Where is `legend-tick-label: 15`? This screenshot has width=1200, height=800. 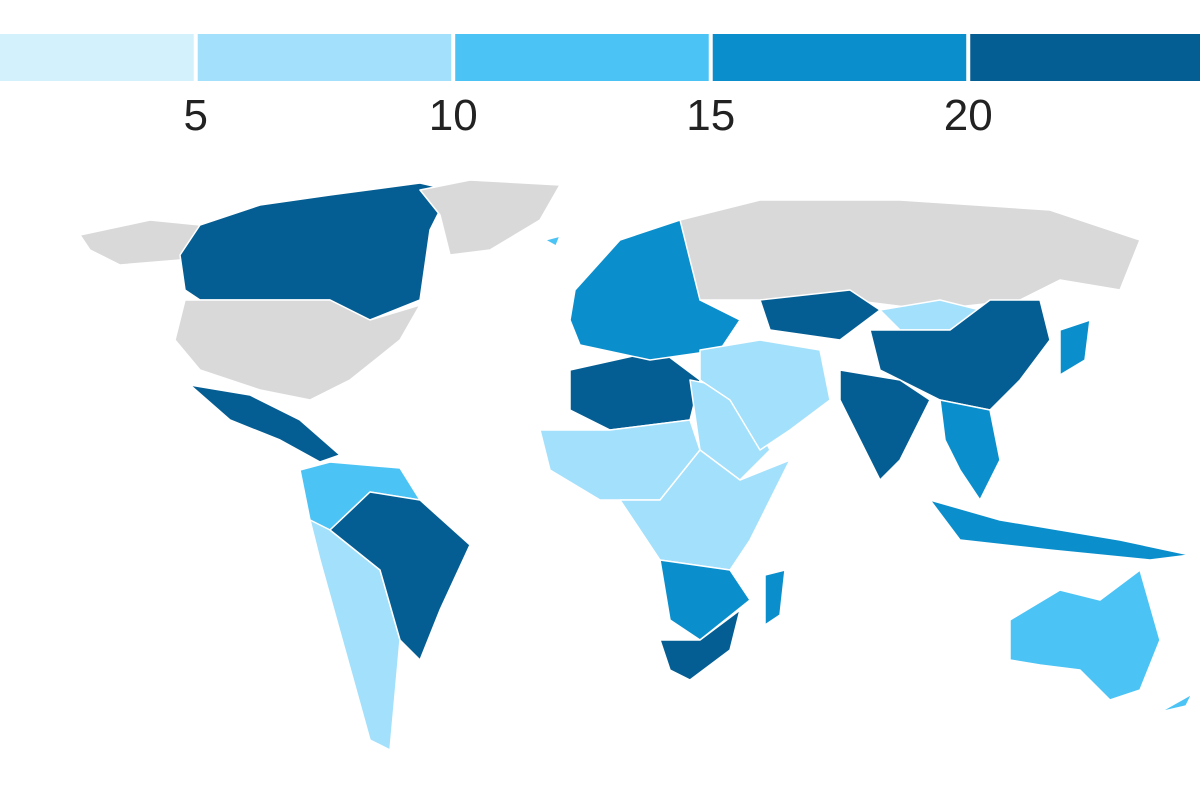
legend-tick-label: 15 is located at coordinates (710, 115).